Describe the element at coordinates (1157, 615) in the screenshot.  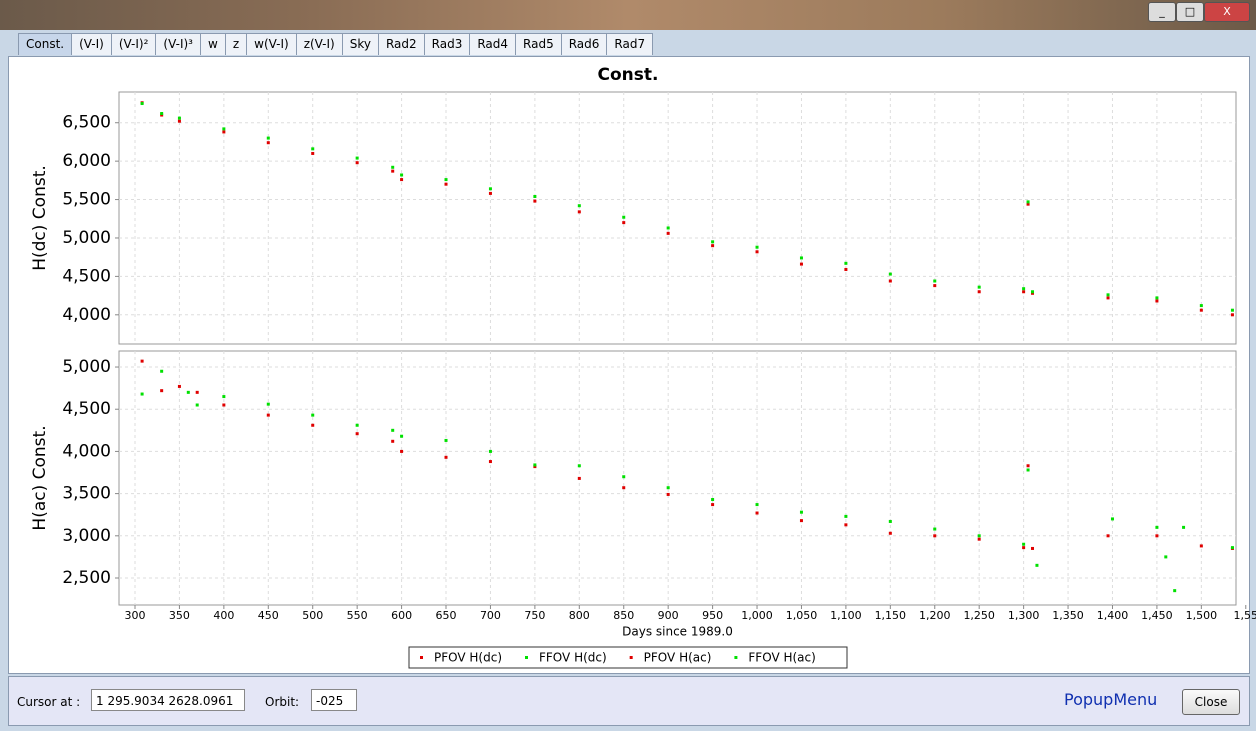
I see `x-tick-label: 1,450` at that location.